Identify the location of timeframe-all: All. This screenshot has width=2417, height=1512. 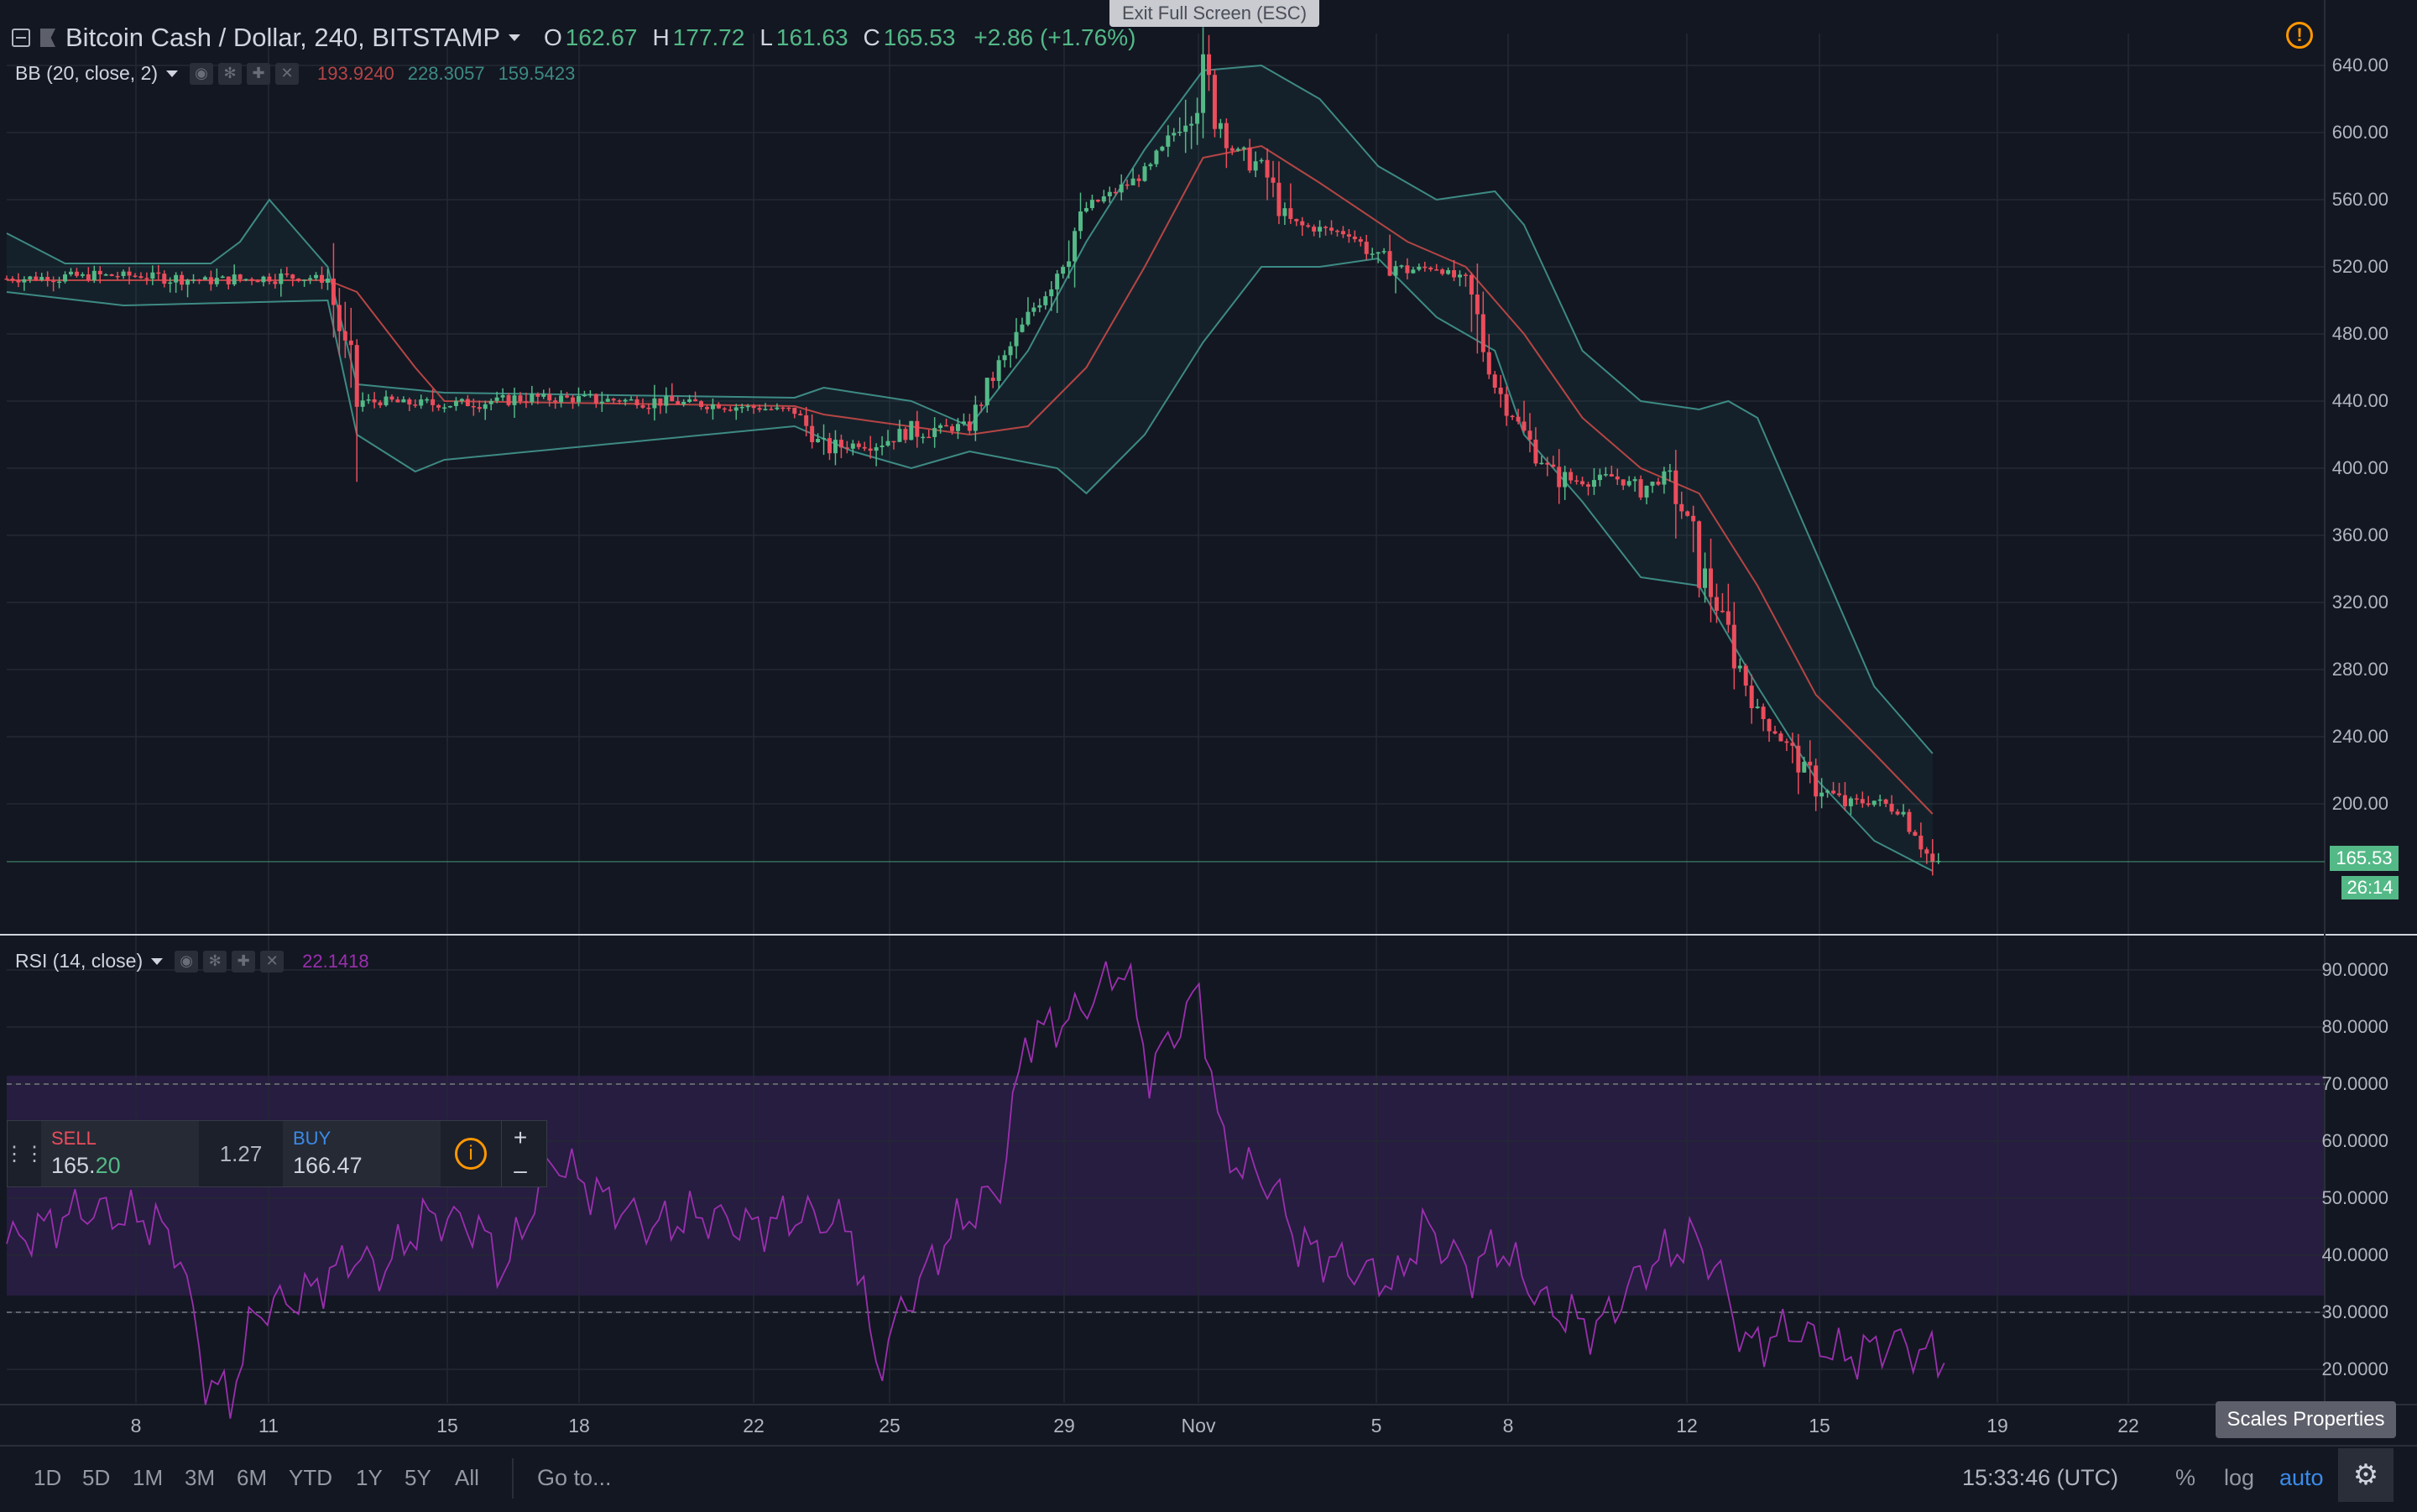
(467, 1478).